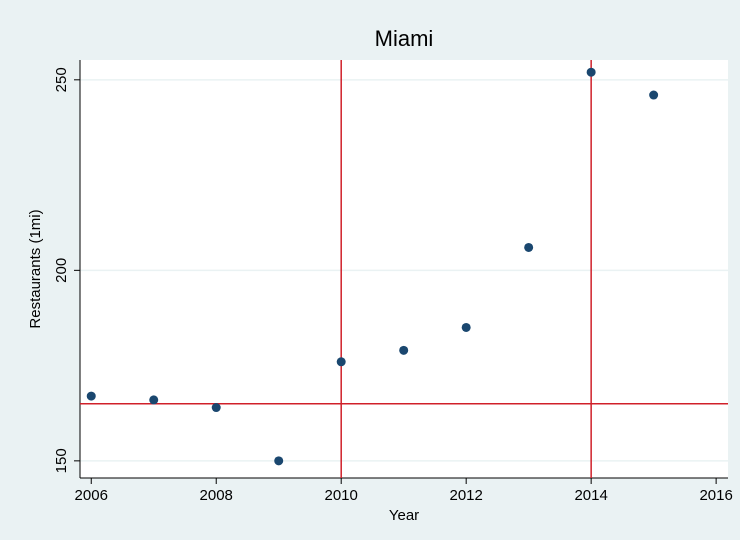 The height and width of the screenshot is (540, 740). I want to click on x-tick-label: 2016, so click(715, 495).